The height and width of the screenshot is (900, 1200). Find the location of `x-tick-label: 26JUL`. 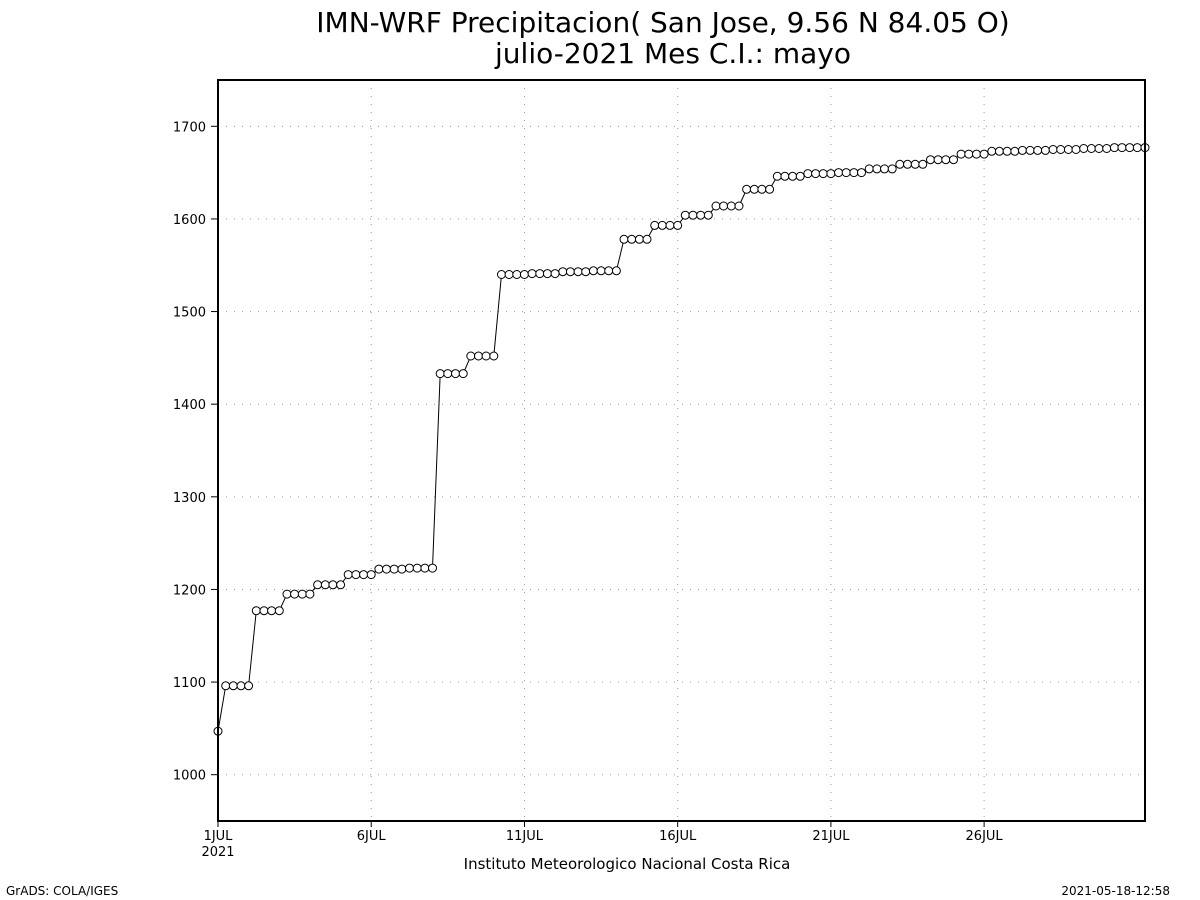

x-tick-label: 26JUL is located at coordinates (985, 836).